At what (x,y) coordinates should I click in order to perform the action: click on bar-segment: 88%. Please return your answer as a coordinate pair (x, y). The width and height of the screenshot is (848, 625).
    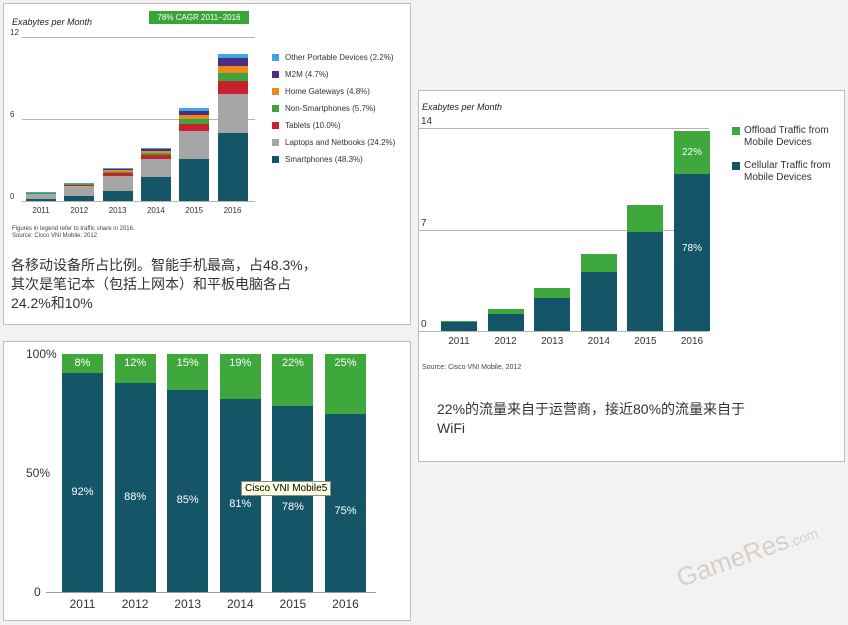
    Looking at the image, I should click on (135, 487).